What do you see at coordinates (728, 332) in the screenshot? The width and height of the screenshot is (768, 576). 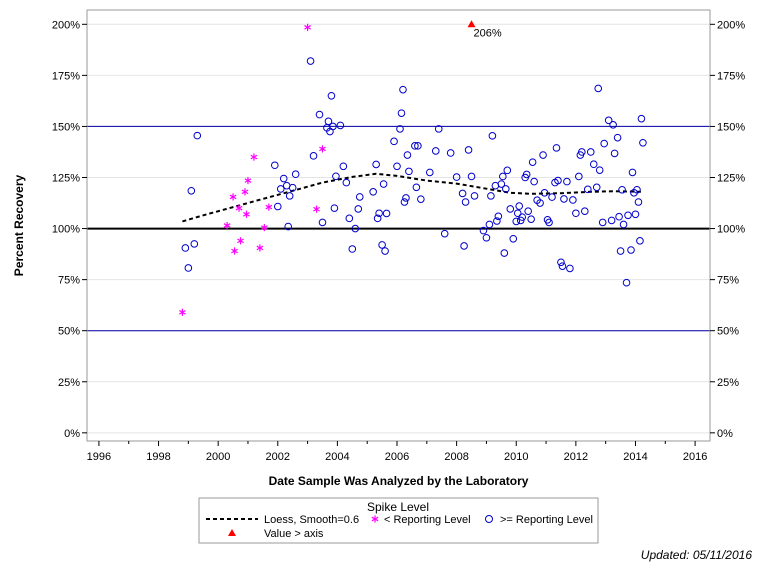 I see `y-tick-label-right: 50%` at bounding box center [728, 332].